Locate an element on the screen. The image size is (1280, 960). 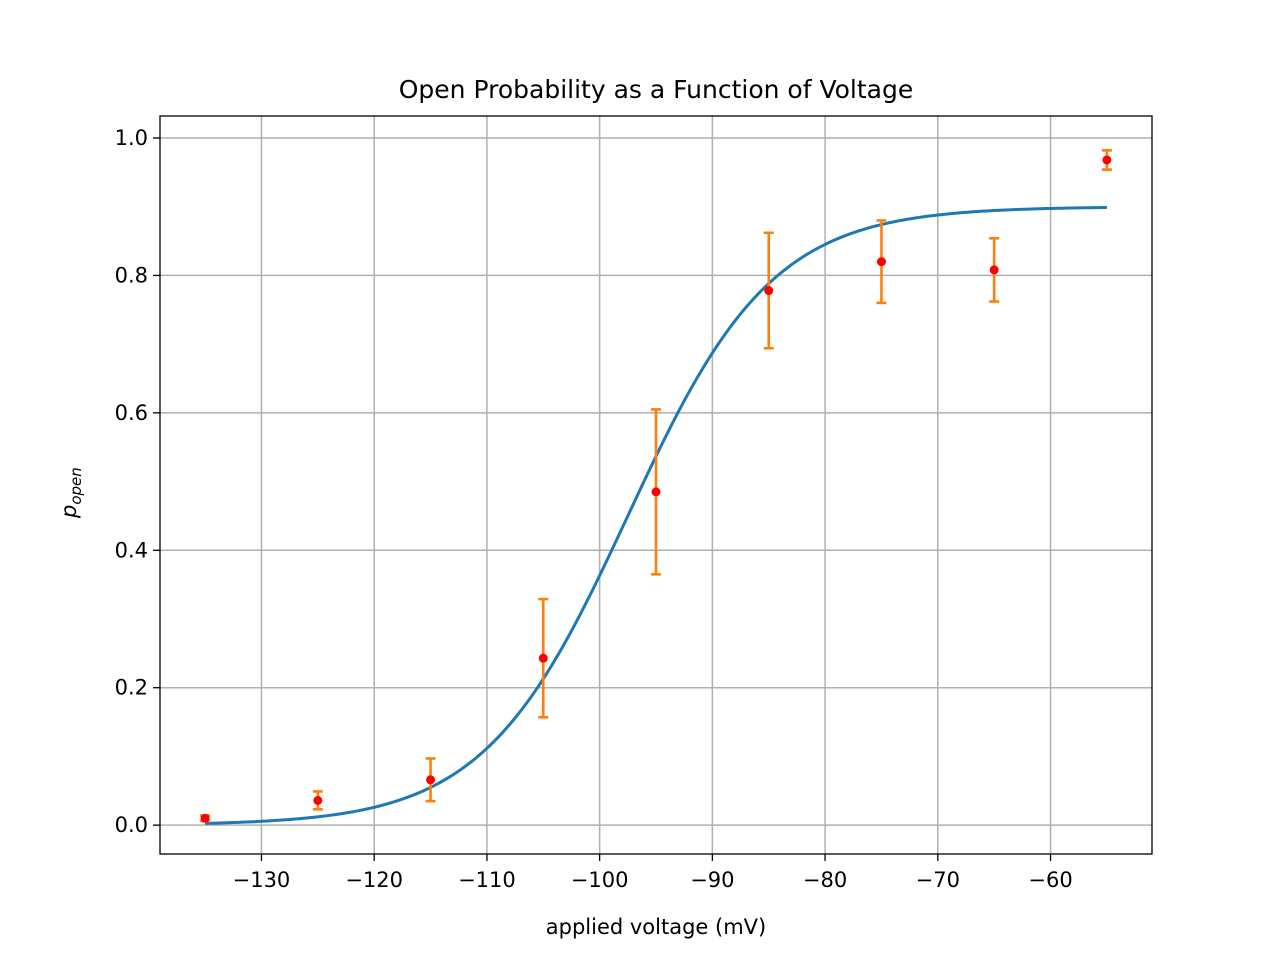
x-tick-label: −80 is located at coordinates (825, 880).